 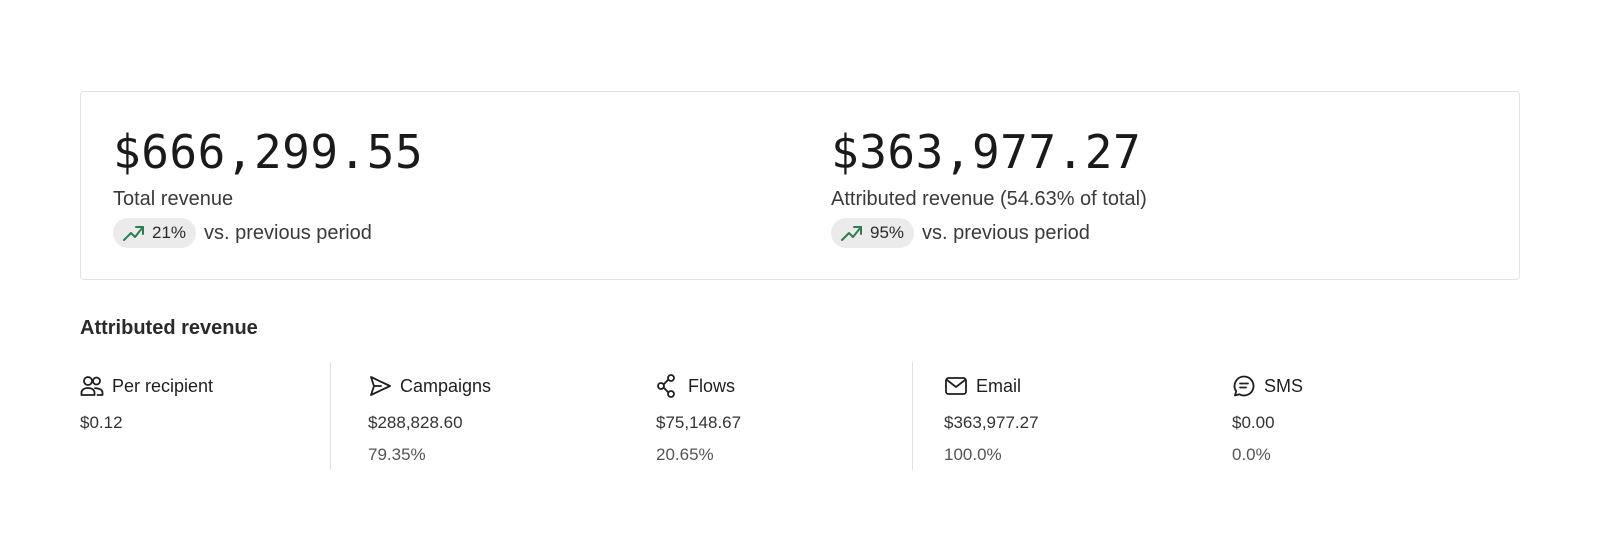 I want to click on breakdown-per-recipient: Per recipient $0.12, so click(x=224, y=398).